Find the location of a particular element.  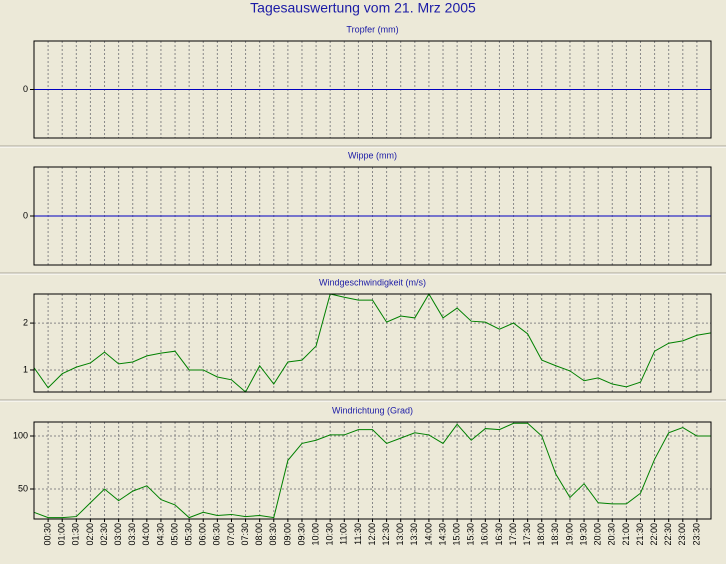

x-tick-label: 09:30 is located at coordinates (301, 534).